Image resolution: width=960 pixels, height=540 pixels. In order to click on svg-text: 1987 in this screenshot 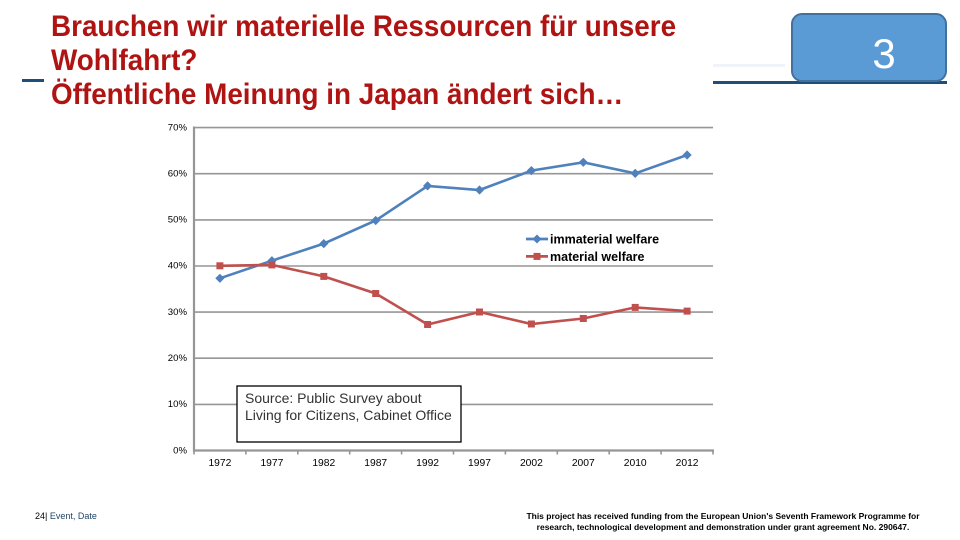, I will do `click(375, 463)`.